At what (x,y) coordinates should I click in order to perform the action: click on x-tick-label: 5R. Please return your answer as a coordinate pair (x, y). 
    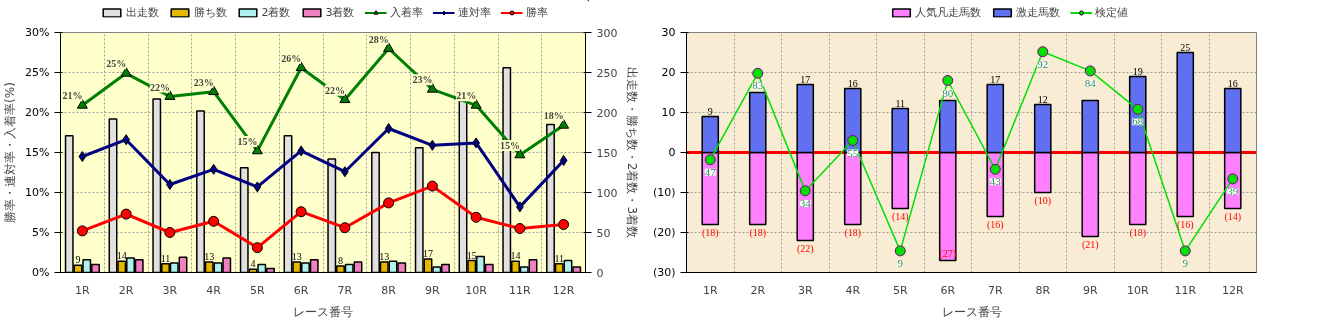
    Looking at the image, I should click on (900, 290).